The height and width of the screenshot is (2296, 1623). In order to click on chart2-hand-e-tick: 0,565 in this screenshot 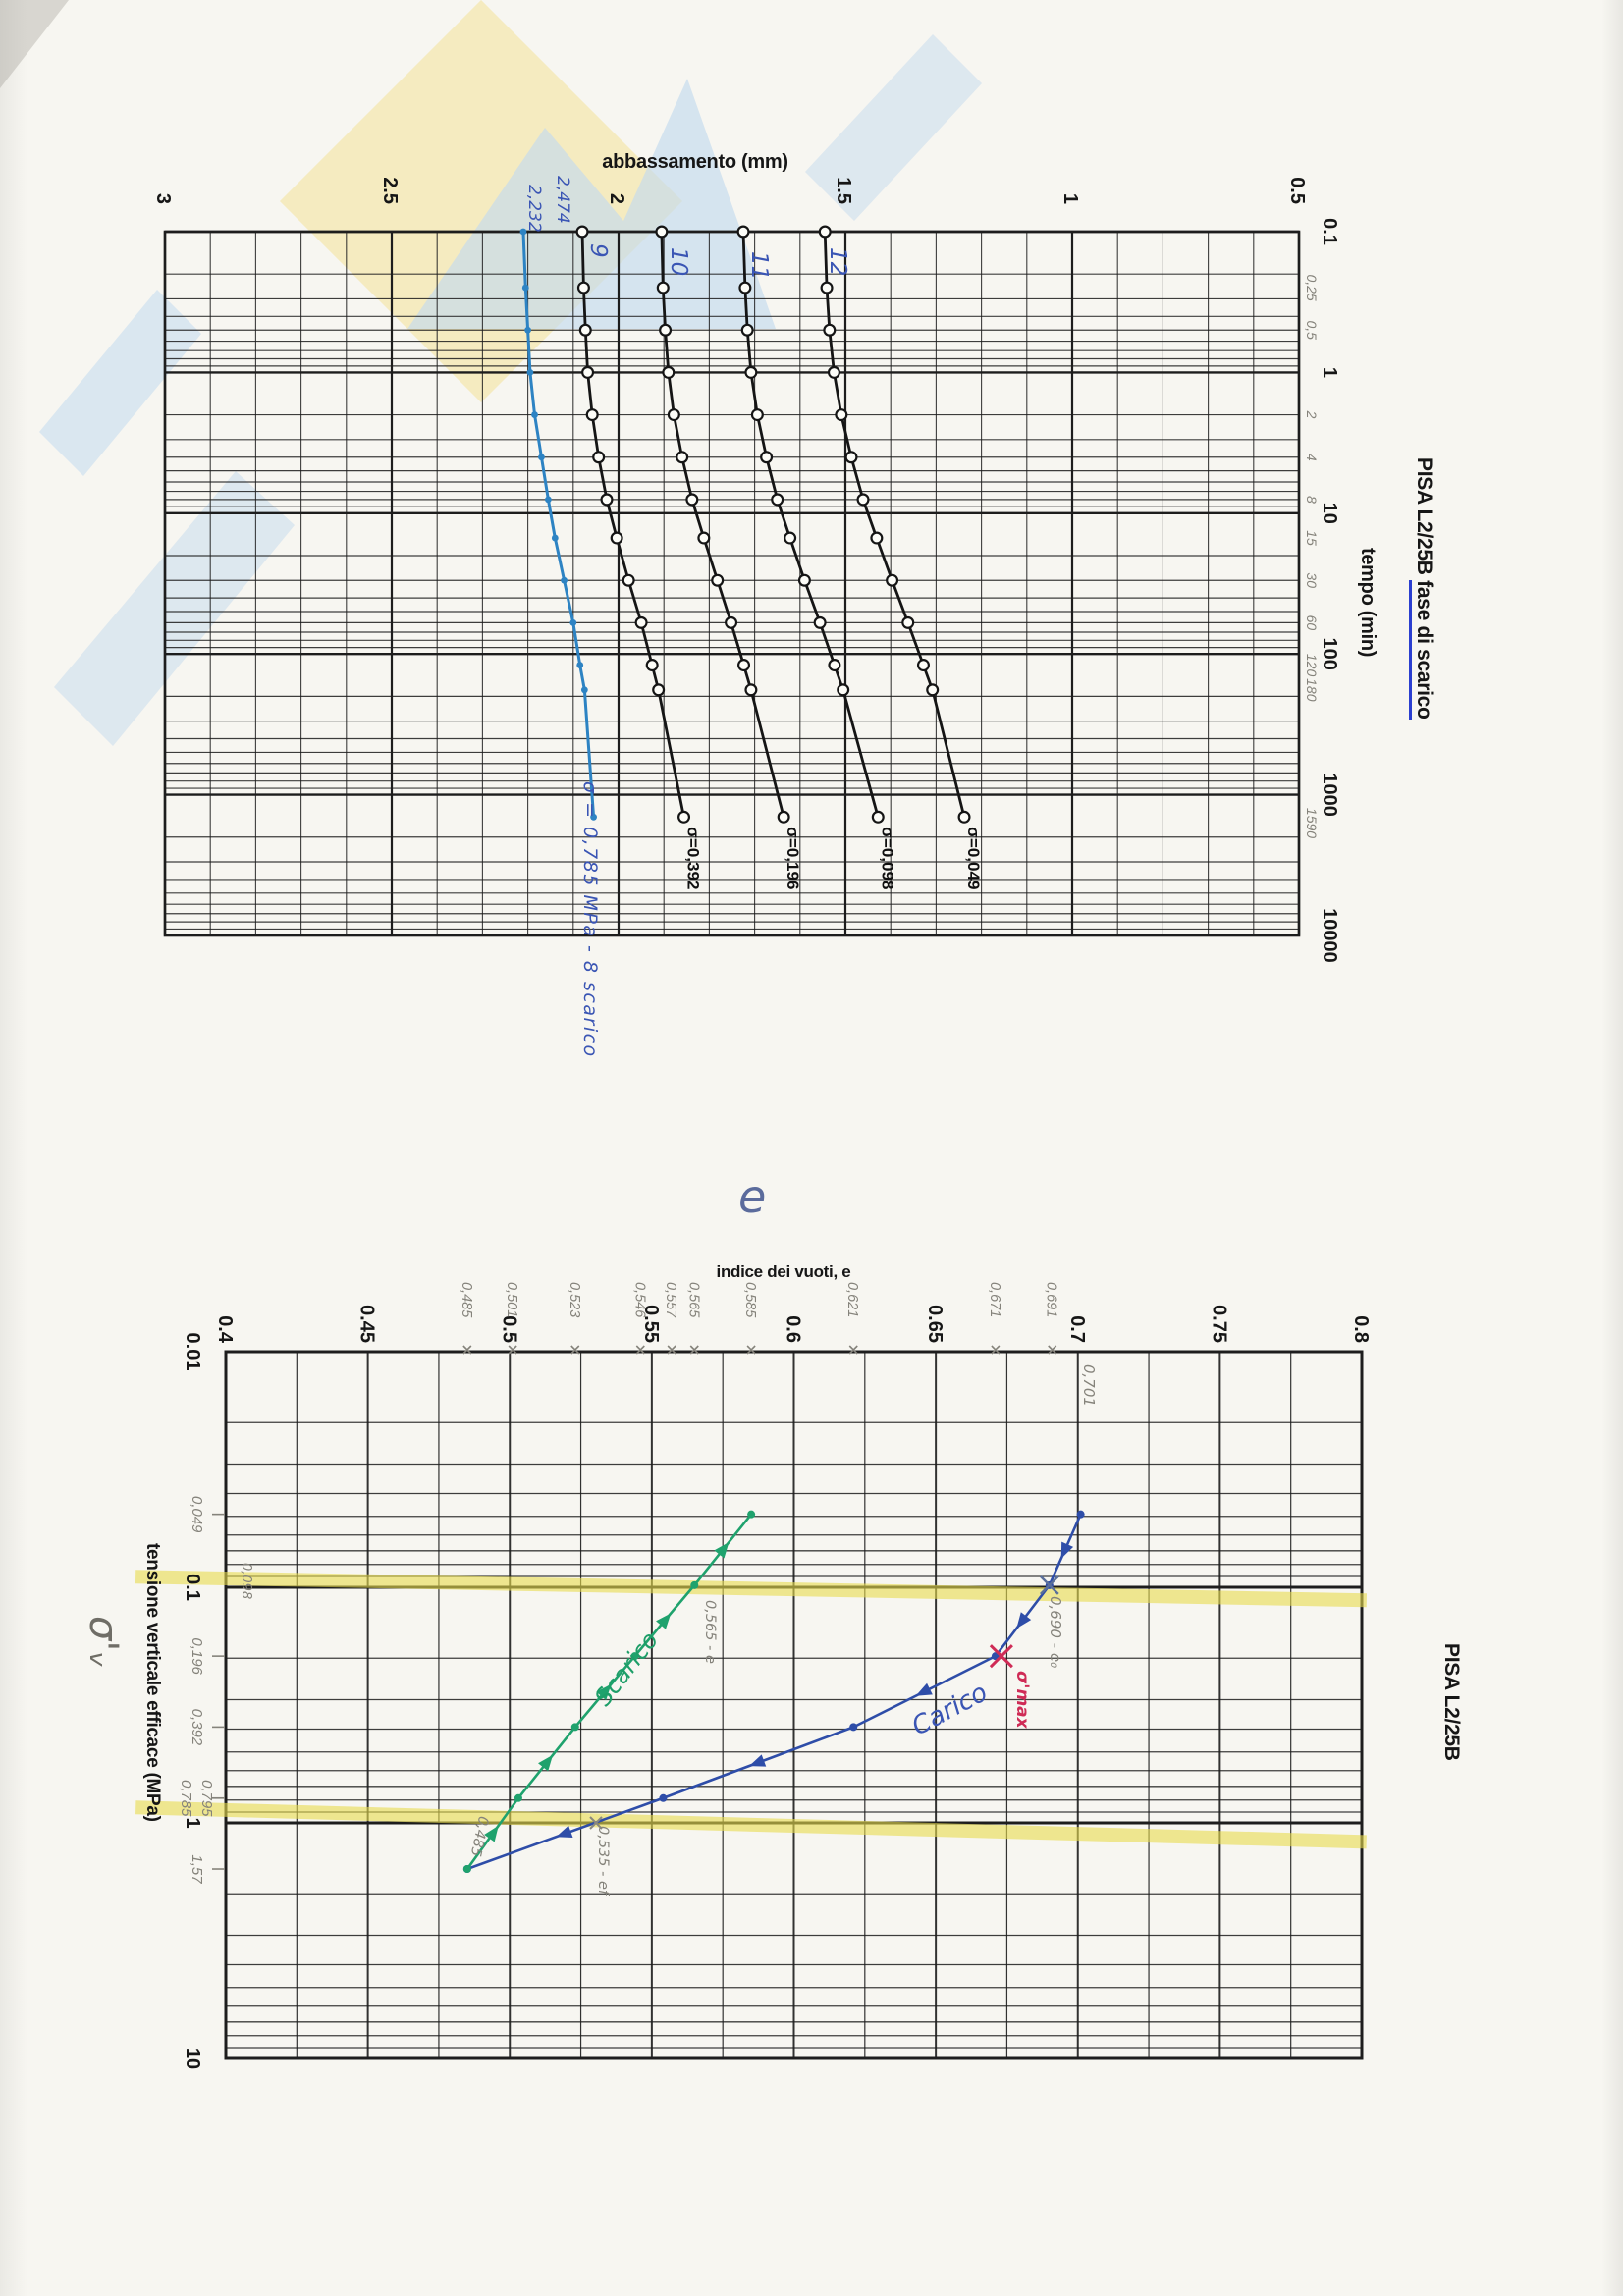, I will do `click(693, 1300)`.